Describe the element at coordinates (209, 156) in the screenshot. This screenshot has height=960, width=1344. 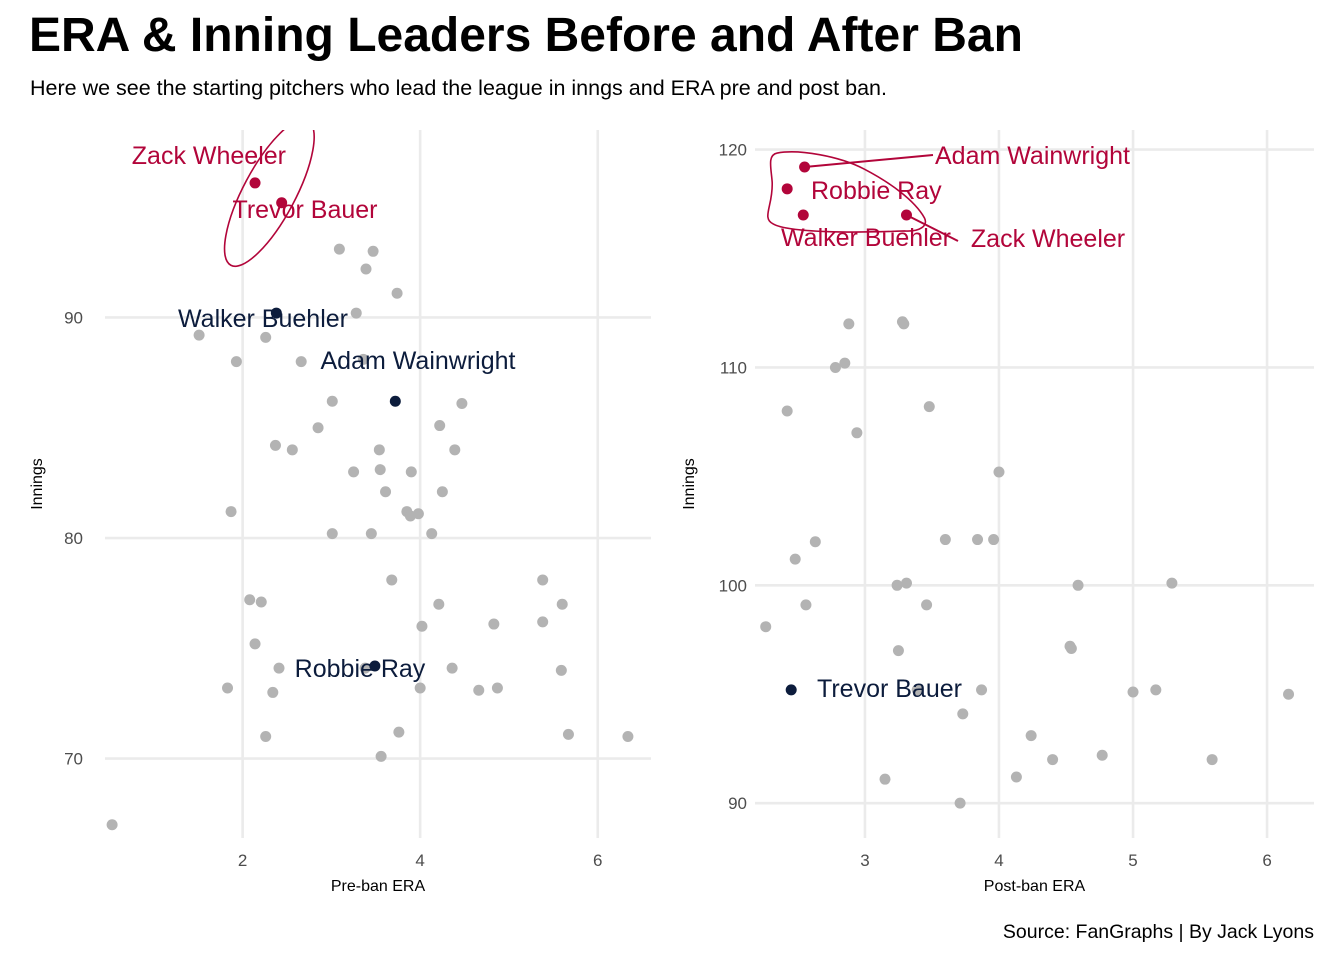
I see `point-label: Zack Wheeler` at that location.